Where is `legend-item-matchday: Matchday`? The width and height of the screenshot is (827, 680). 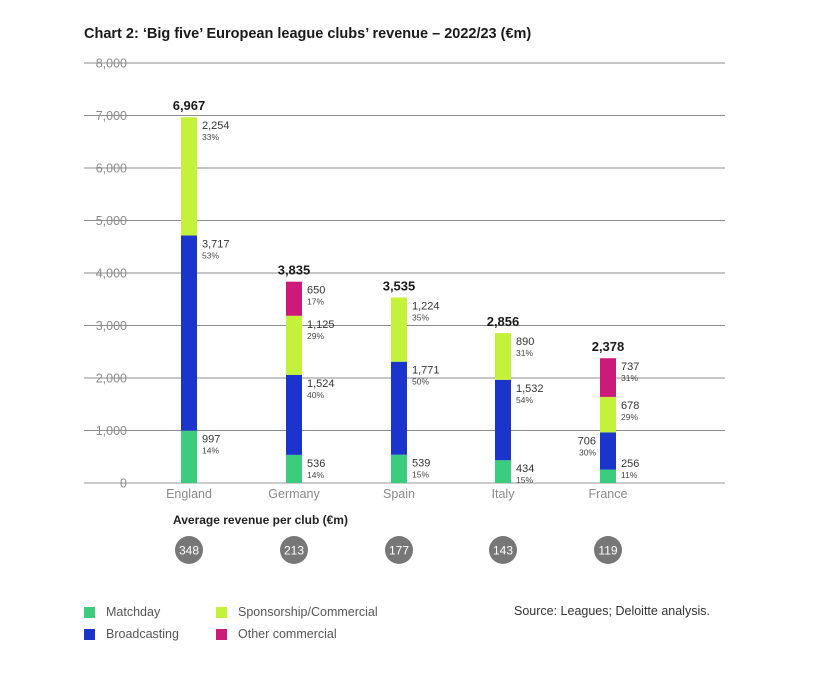 legend-item-matchday: Matchday is located at coordinates (122, 612).